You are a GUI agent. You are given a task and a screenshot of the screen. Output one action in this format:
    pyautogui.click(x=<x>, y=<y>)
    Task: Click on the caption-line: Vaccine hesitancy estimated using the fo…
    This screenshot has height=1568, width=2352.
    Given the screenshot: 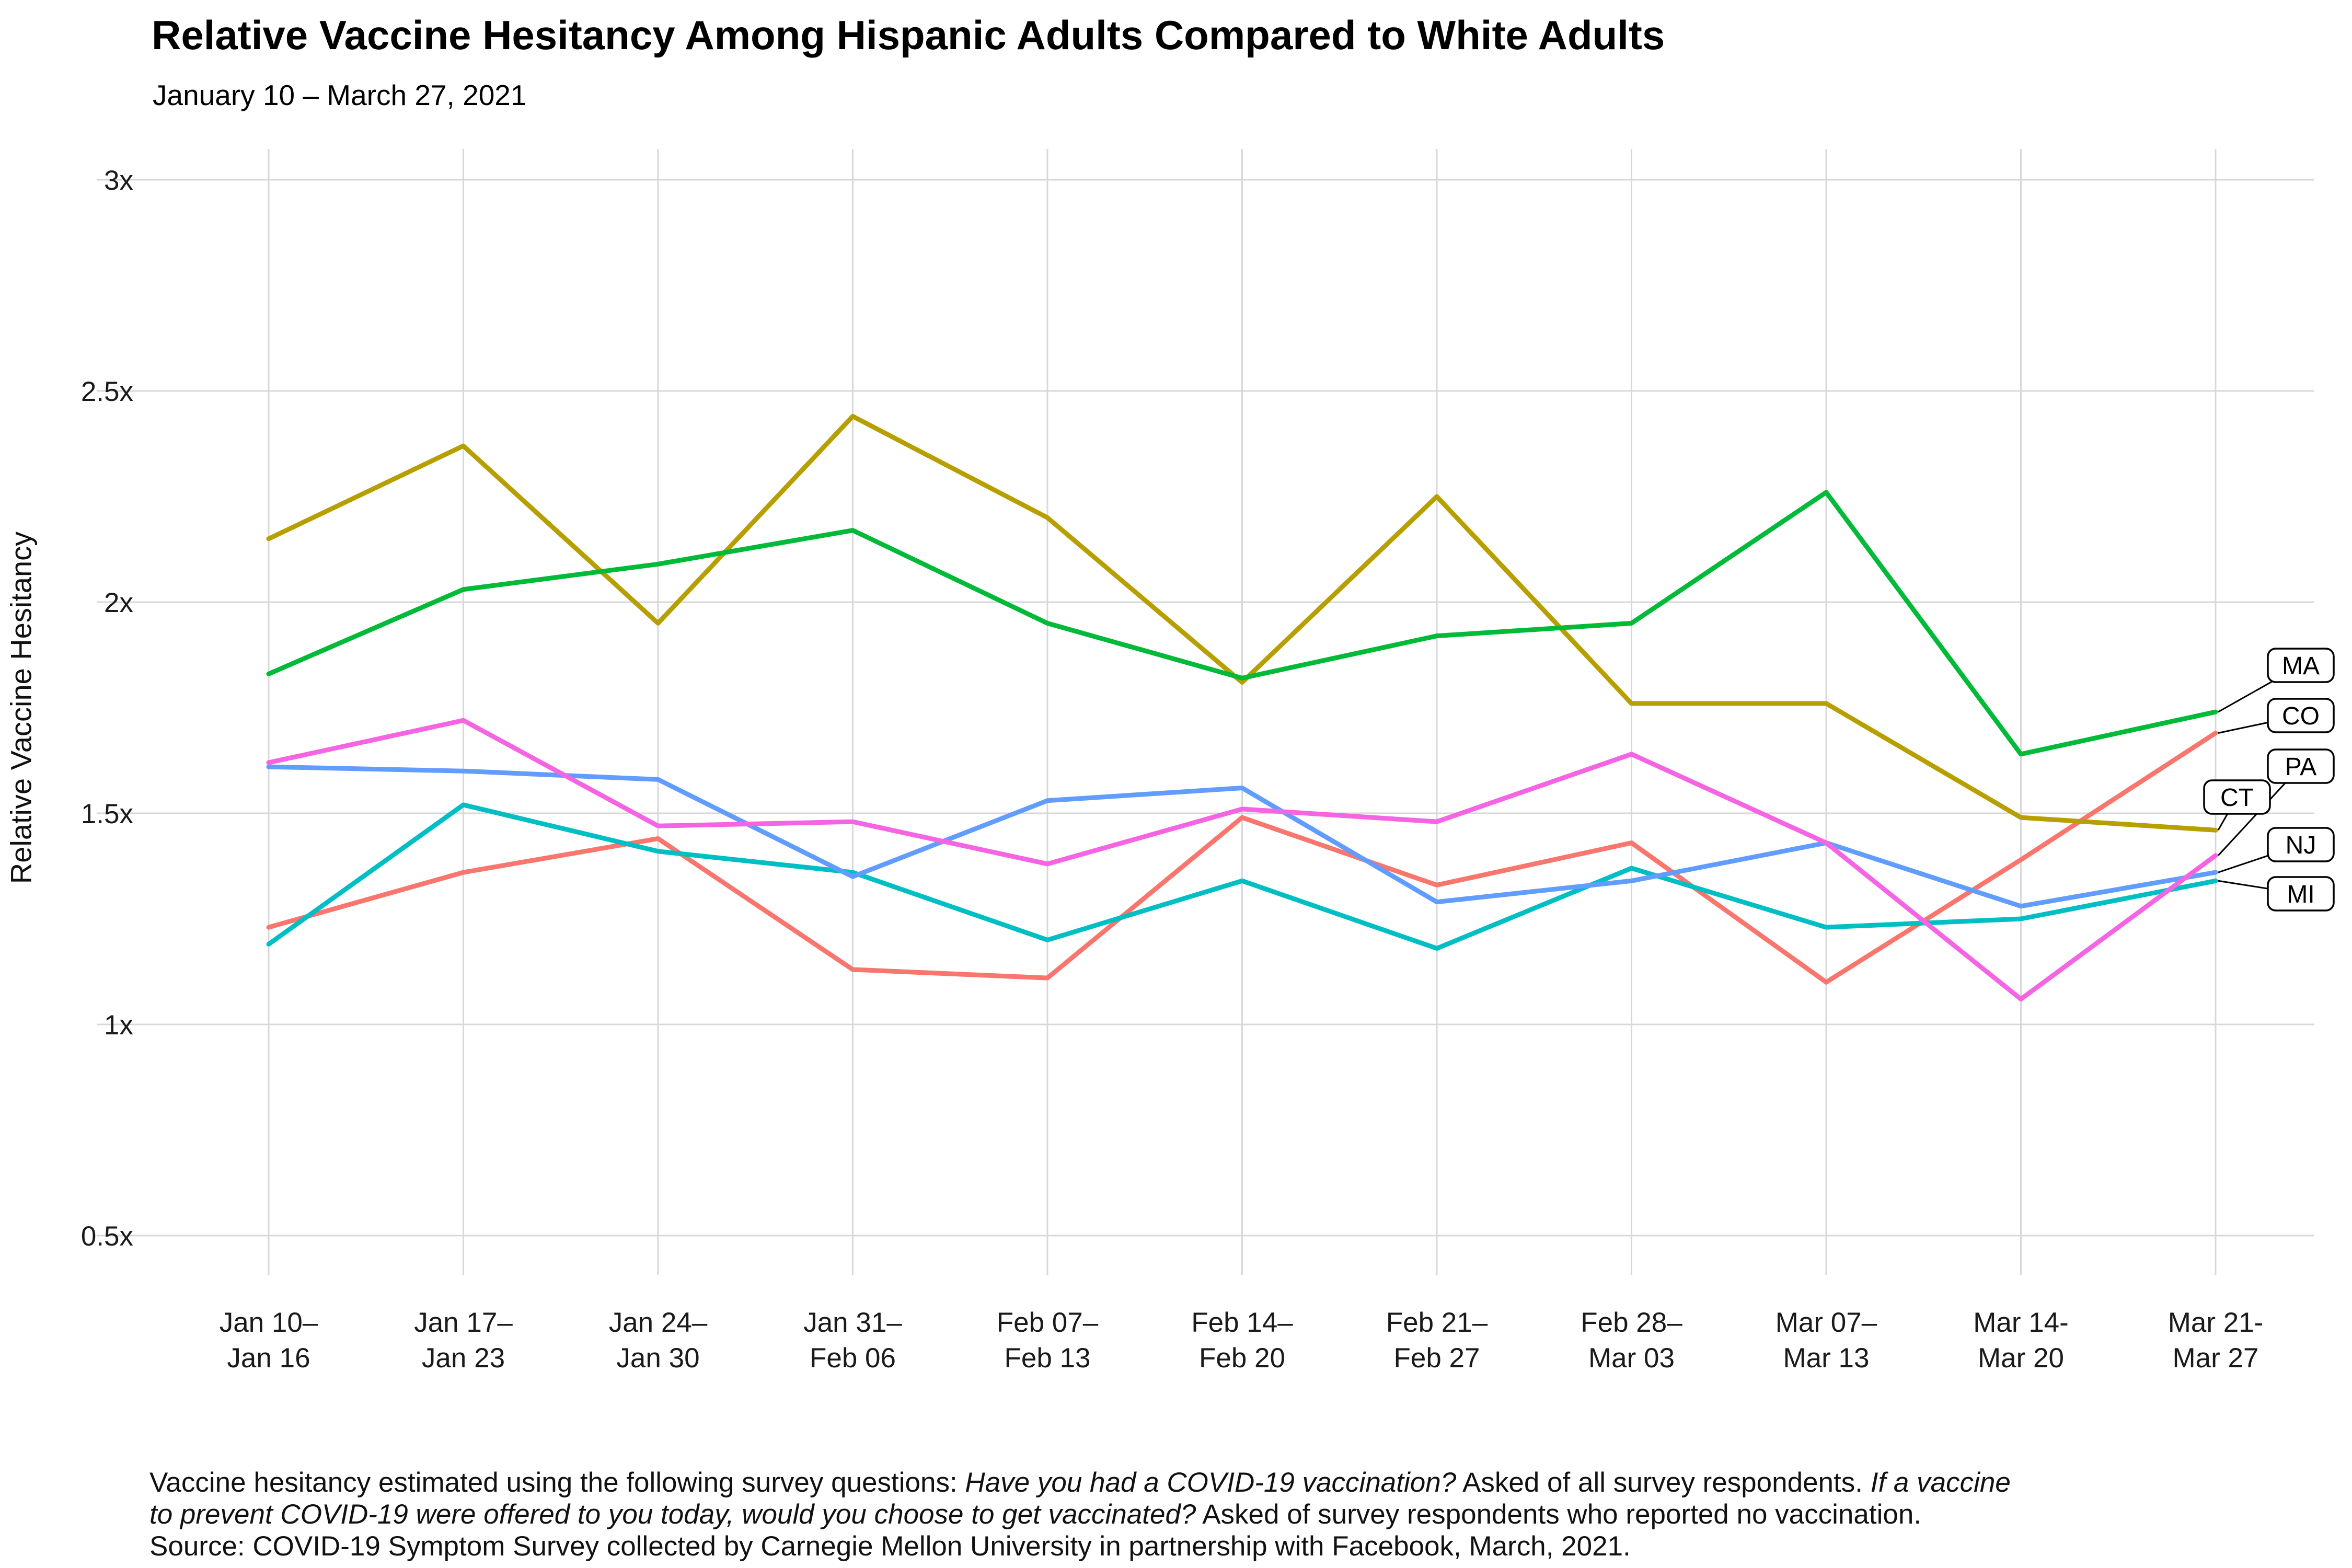 What is the action you would take?
    pyautogui.click(x=1080, y=1482)
    